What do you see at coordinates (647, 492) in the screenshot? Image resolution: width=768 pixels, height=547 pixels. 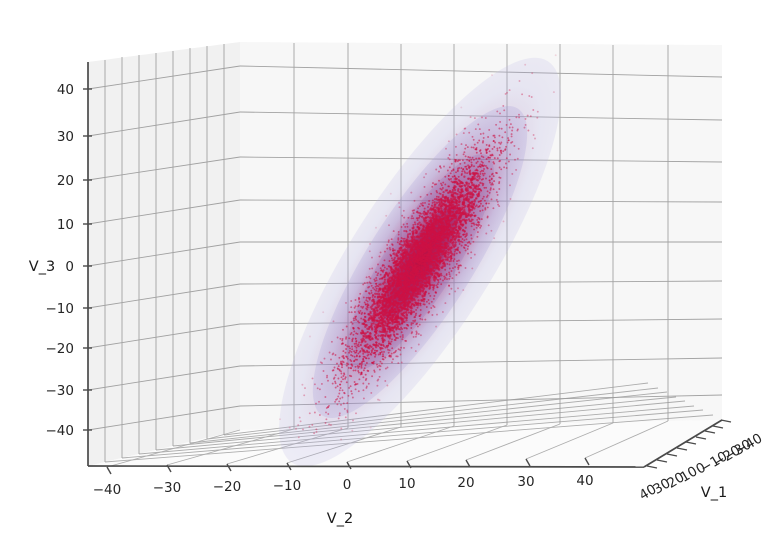 I see `tick-label-v1: 40` at bounding box center [647, 492].